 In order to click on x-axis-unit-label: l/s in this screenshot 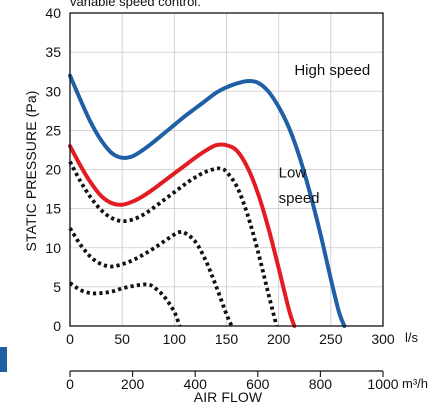, I will do `click(412, 337)`.